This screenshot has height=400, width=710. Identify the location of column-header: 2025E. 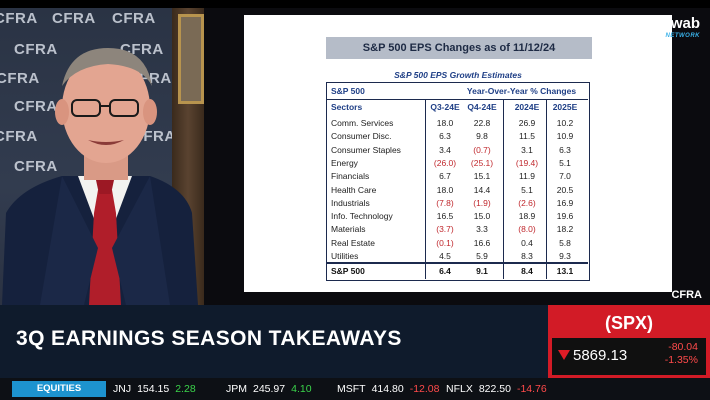
(565, 107).